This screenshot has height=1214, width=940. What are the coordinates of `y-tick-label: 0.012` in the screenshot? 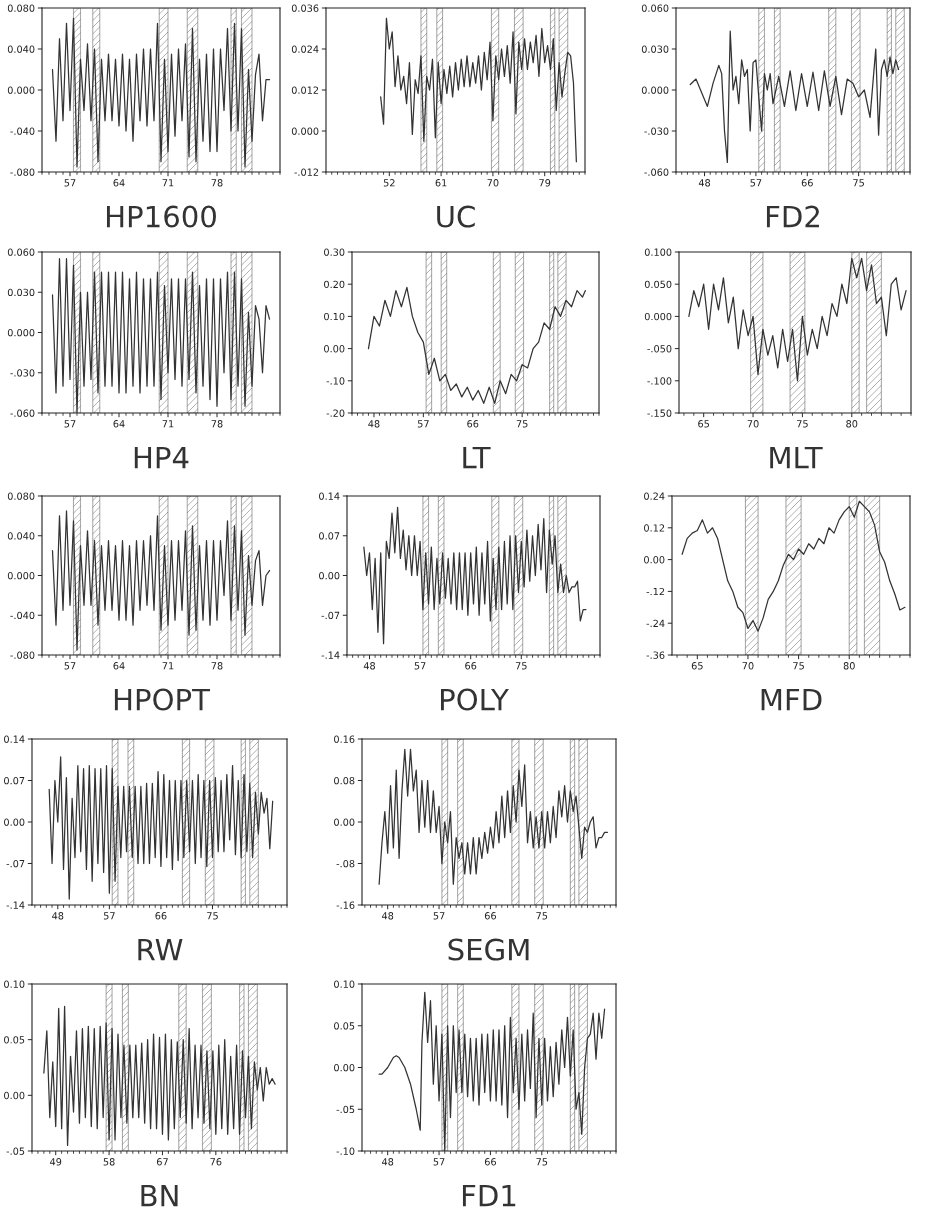 It's located at (305, 90).